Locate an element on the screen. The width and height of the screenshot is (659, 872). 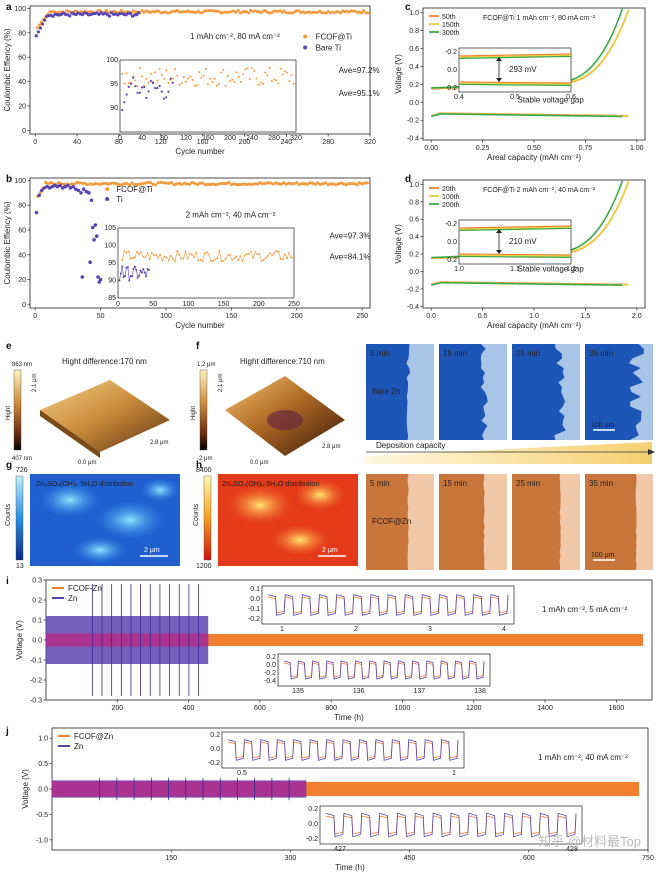
map-g-blob is located at coordinates (130, 520).